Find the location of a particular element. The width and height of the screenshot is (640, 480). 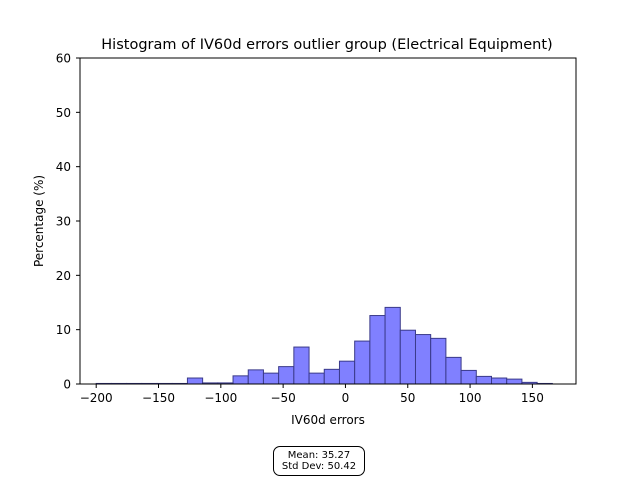

y-tick-label: 40 is located at coordinates (63, 167).